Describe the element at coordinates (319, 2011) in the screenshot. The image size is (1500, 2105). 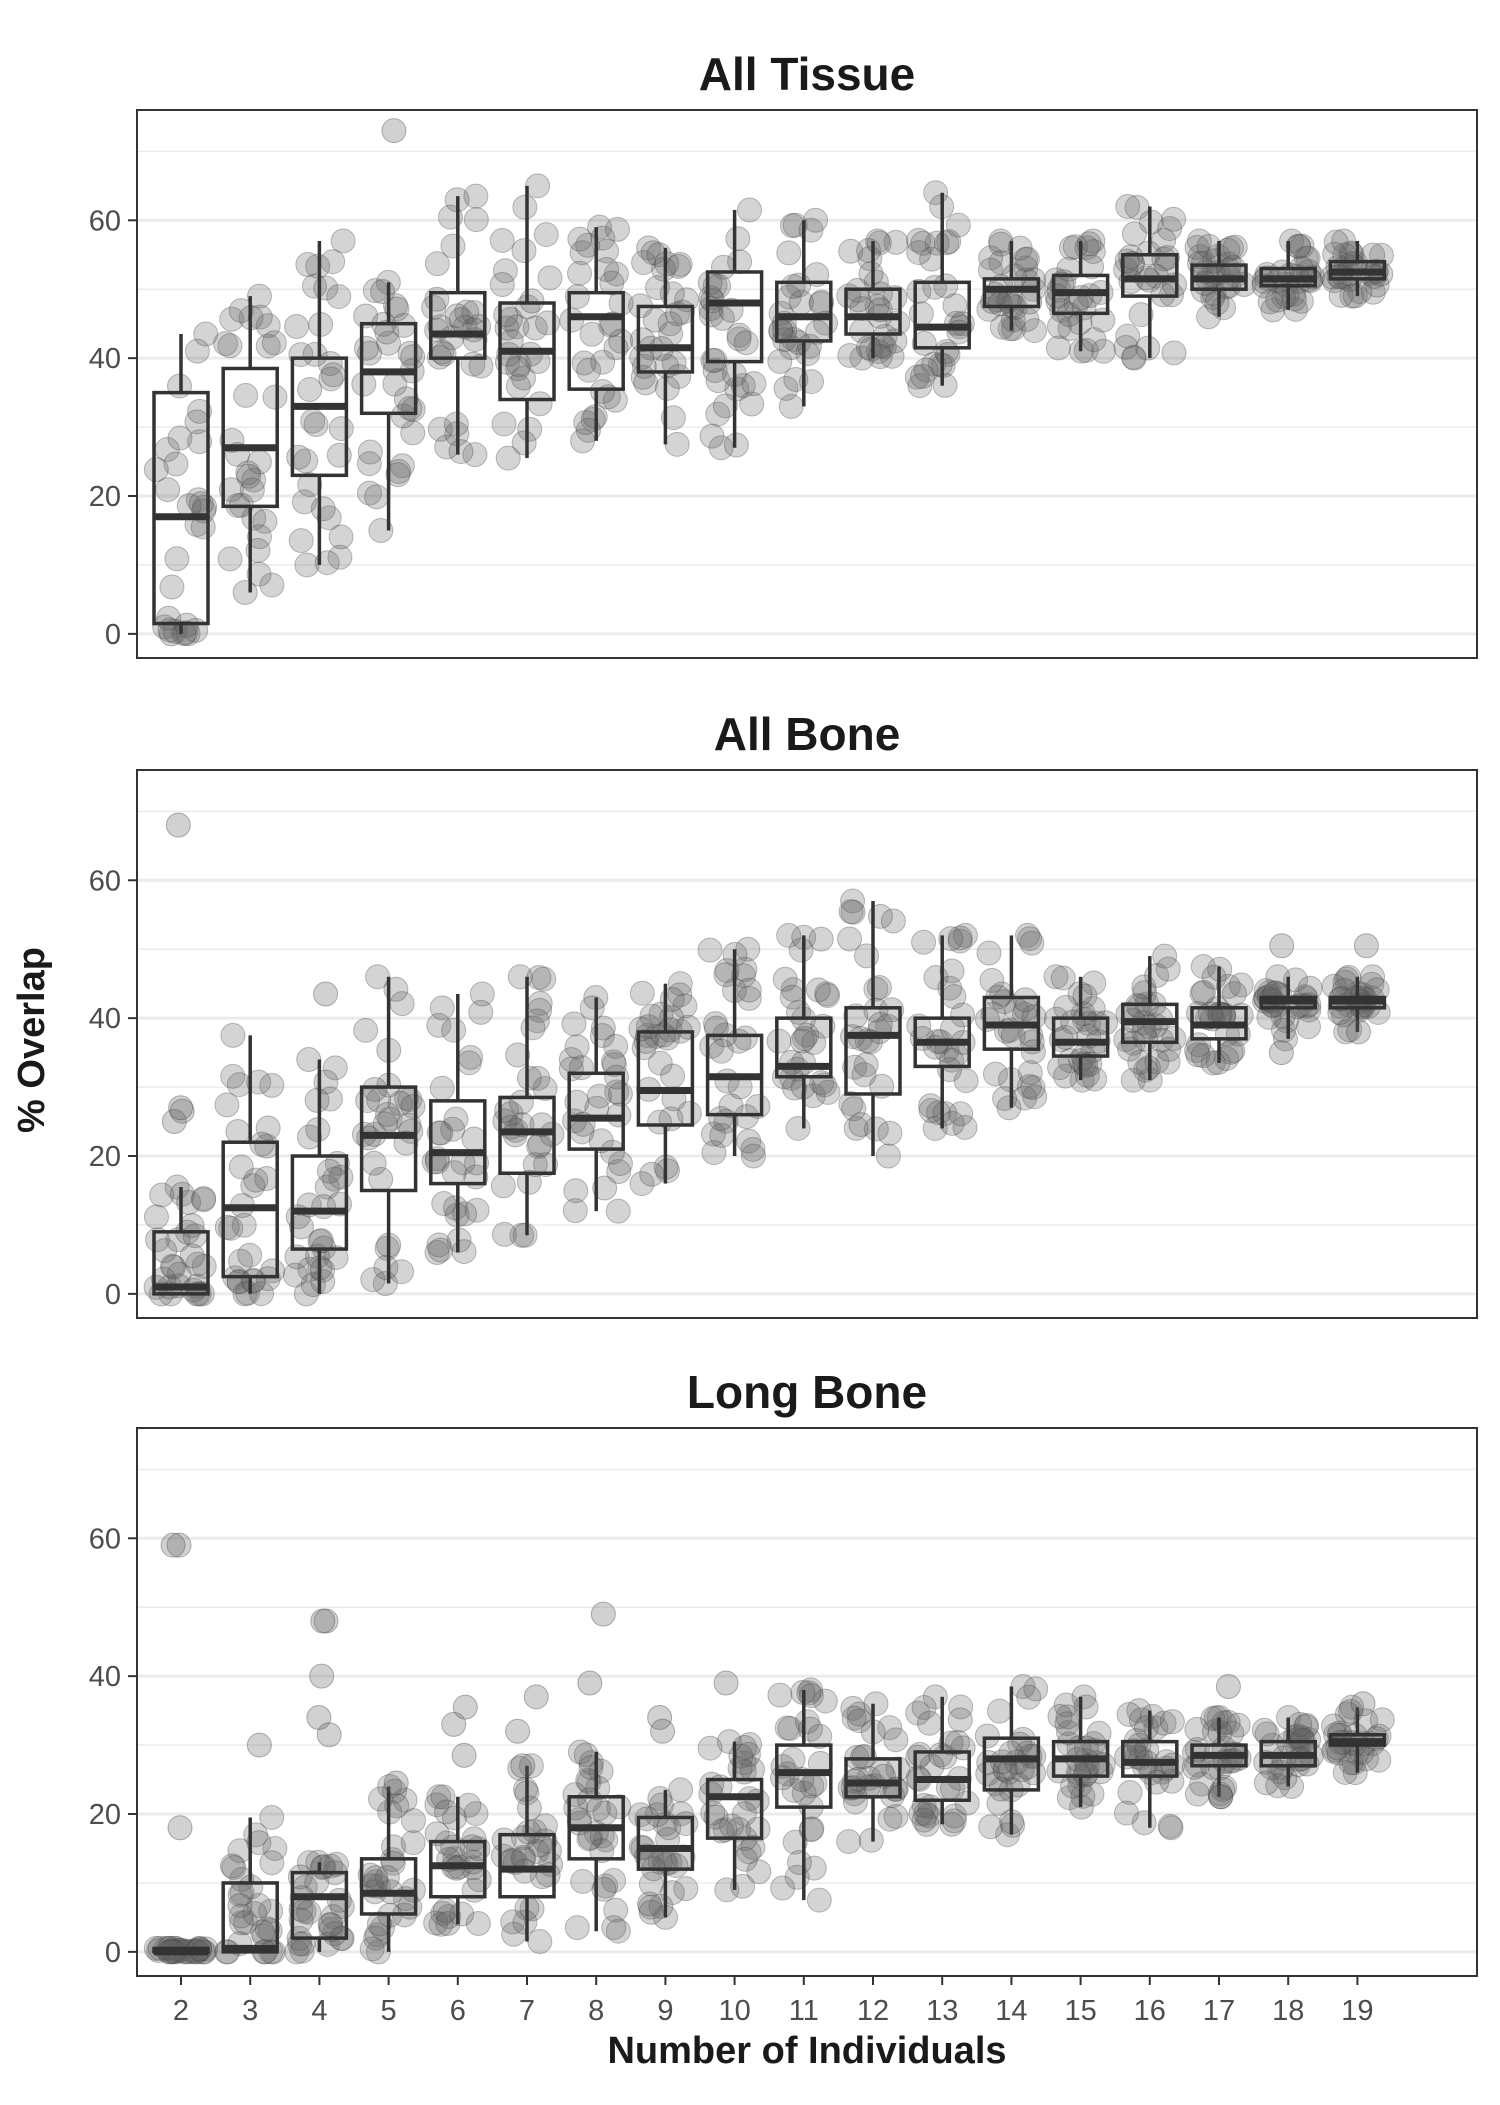
I see `x-tick-label: 4` at that location.